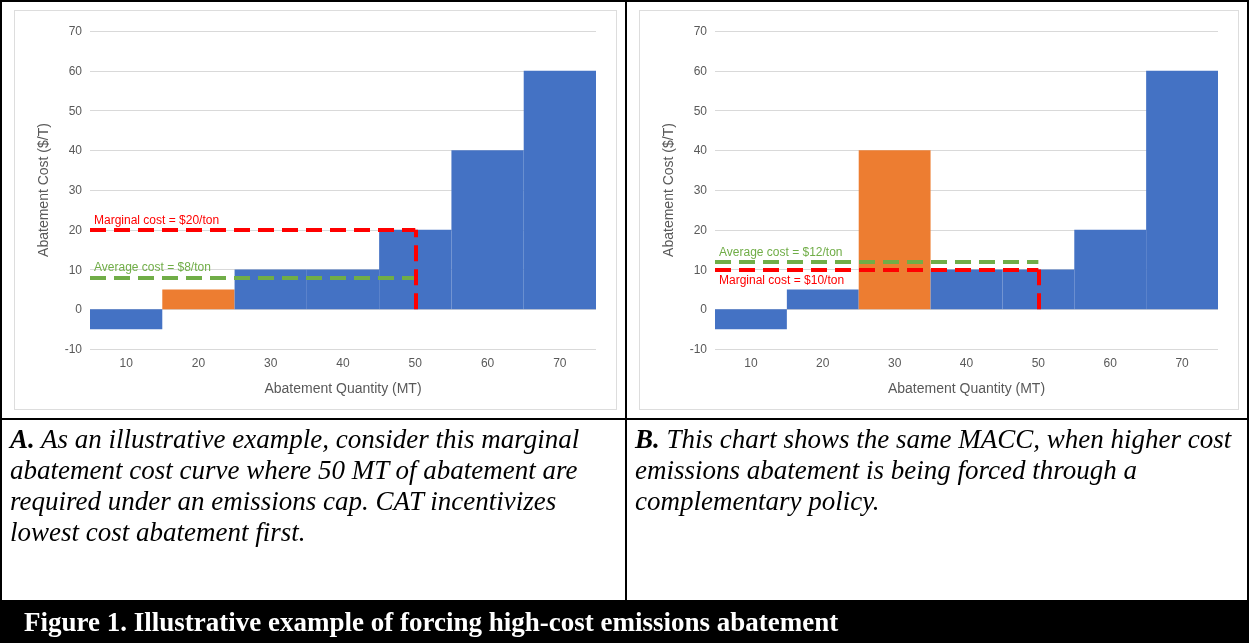 This screenshot has height=643, width=1249. I want to click on text: B. This chart shows the same MACC, when higher cost emissions abatement is being forced through a complementary policy., so click(937, 511).